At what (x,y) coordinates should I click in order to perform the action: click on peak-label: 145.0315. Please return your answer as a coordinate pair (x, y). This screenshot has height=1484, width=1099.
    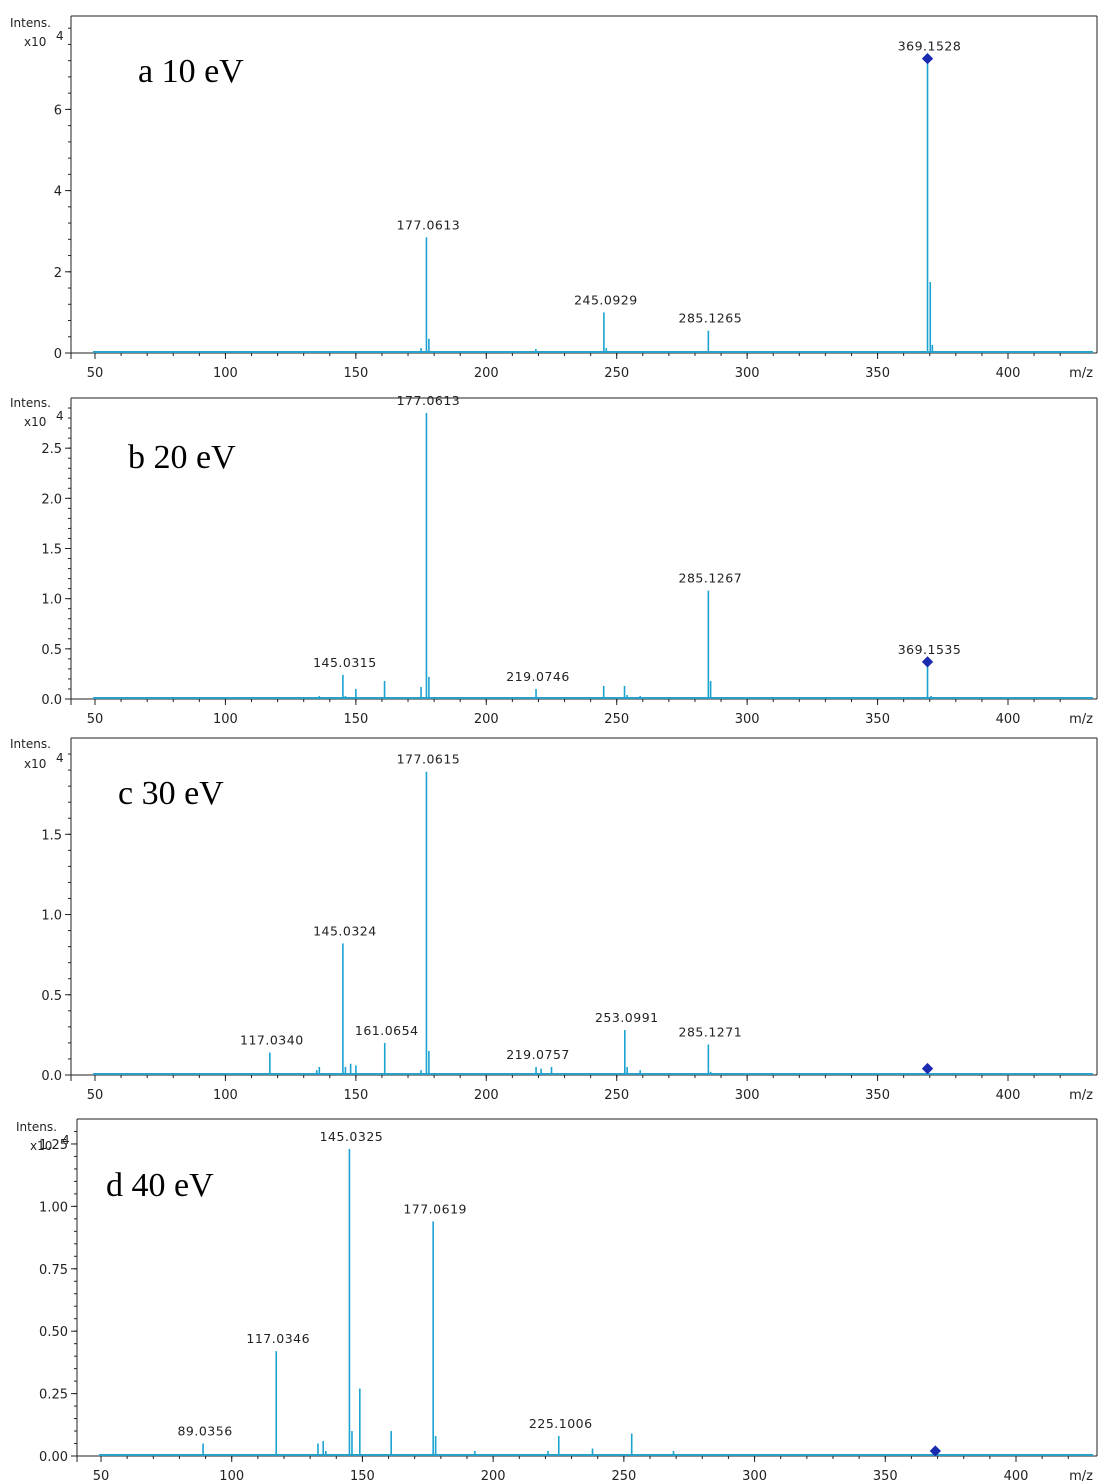
    Looking at the image, I should click on (345, 662).